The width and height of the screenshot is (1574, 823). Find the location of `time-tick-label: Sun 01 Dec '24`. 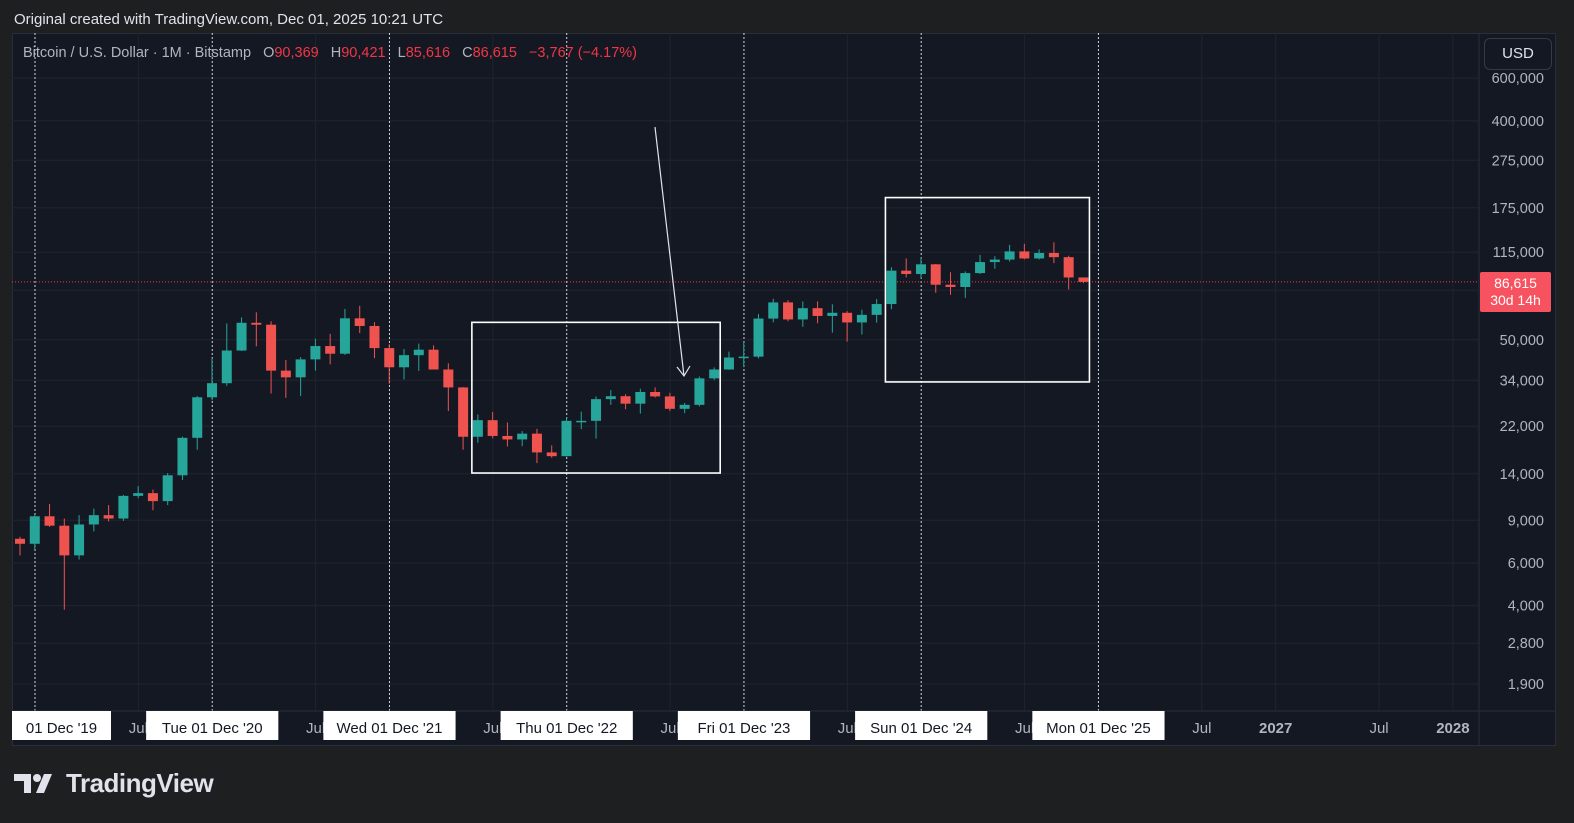

time-tick-label: Sun 01 Dec '24 is located at coordinates (921, 728).